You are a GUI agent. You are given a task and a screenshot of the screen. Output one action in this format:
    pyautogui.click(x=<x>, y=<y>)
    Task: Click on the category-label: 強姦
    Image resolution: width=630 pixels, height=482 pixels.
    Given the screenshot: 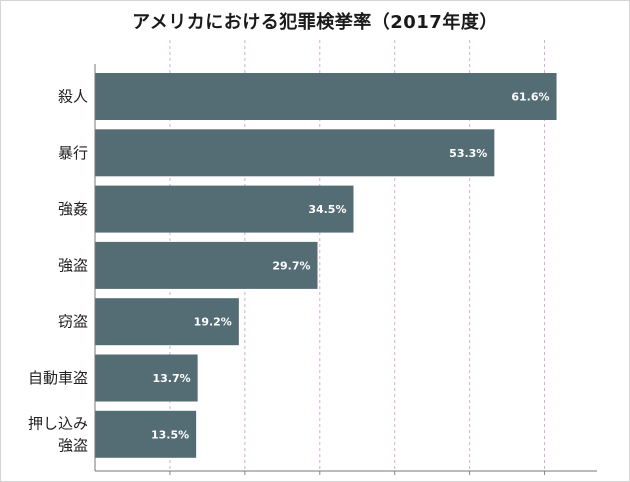 What is the action you would take?
    pyautogui.click(x=73, y=209)
    